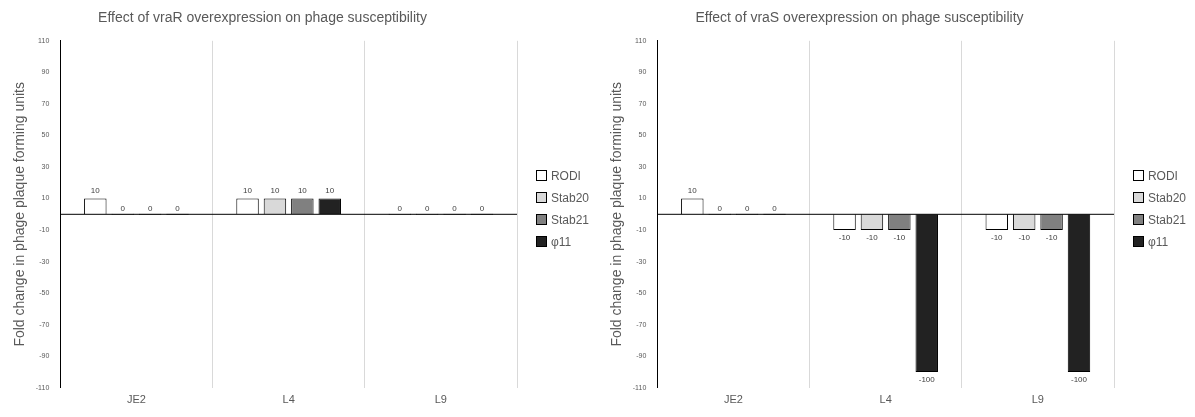 This screenshot has width=1195, height=417. I want to click on chart-title: Effect of vraS overexpression on phage susceptibility, so click(859, 17).